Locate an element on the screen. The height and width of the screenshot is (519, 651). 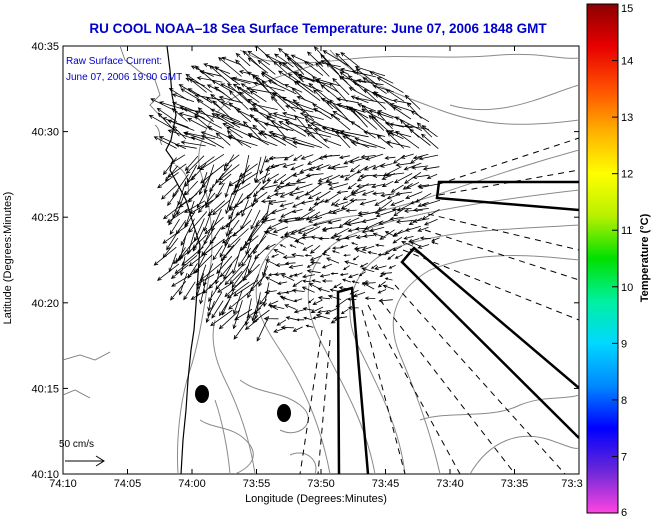
colorbar-label: Temperature (°C) is located at coordinates (645, 257).